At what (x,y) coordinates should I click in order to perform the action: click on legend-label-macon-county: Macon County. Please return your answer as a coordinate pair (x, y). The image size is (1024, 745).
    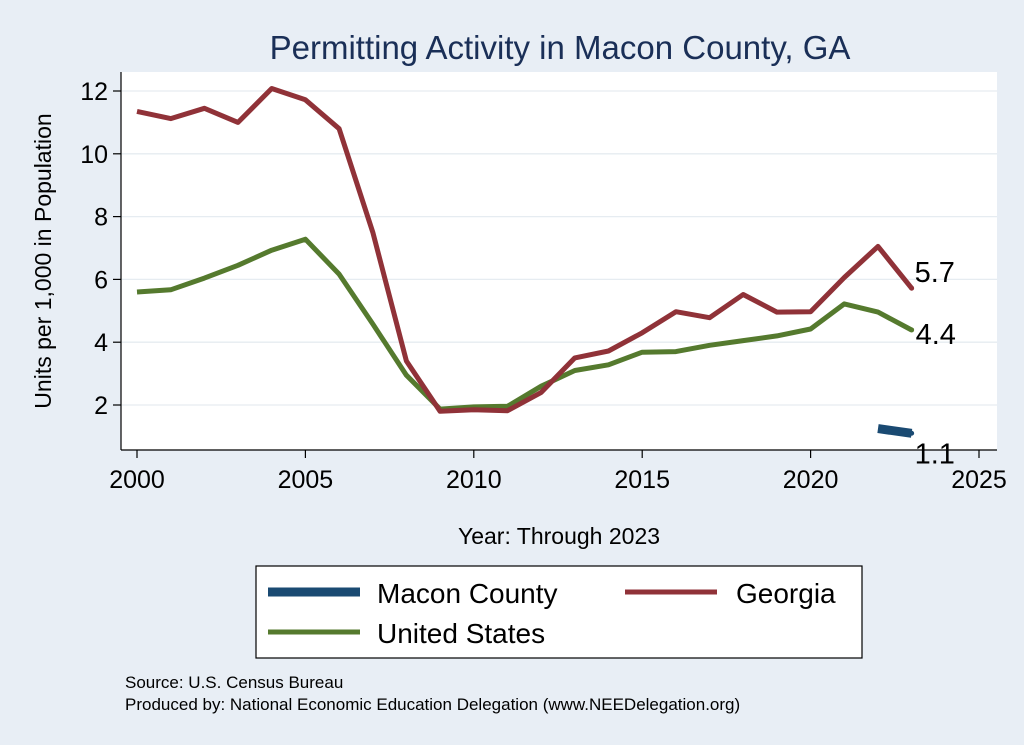
    Looking at the image, I should click on (467, 593).